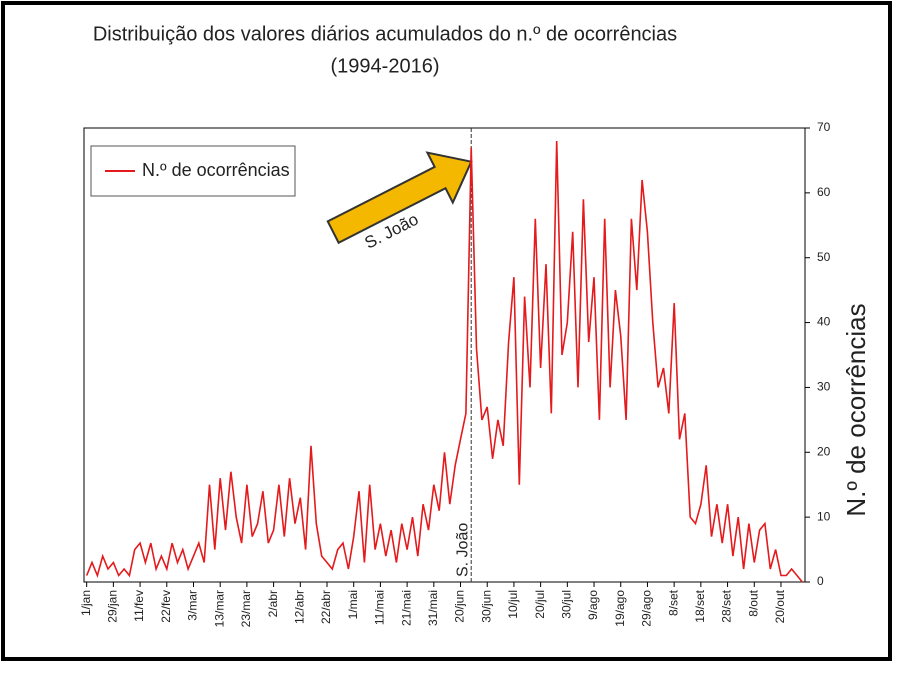  What do you see at coordinates (139, 606) in the screenshot?
I see `x-tick-label: 11/fev` at bounding box center [139, 606].